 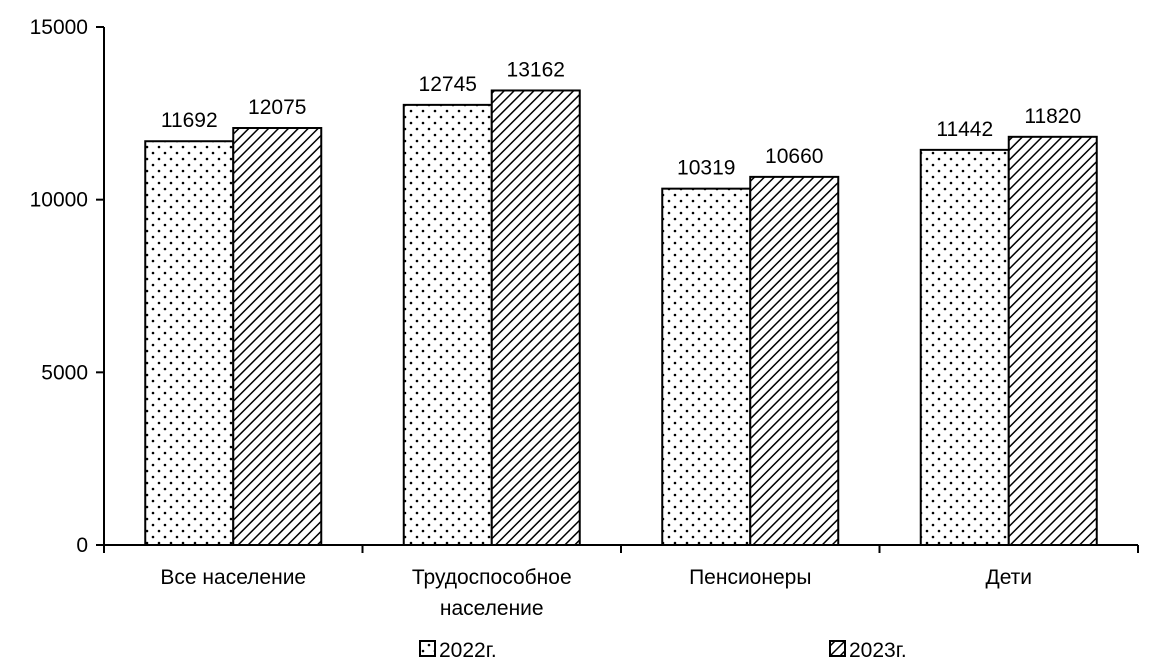 What do you see at coordinates (621, 118) in the screenshot?
I see `data-labels-group: 11692 12075 12745 13162 10319 10660 11442 11820` at bounding box center [621, 118].